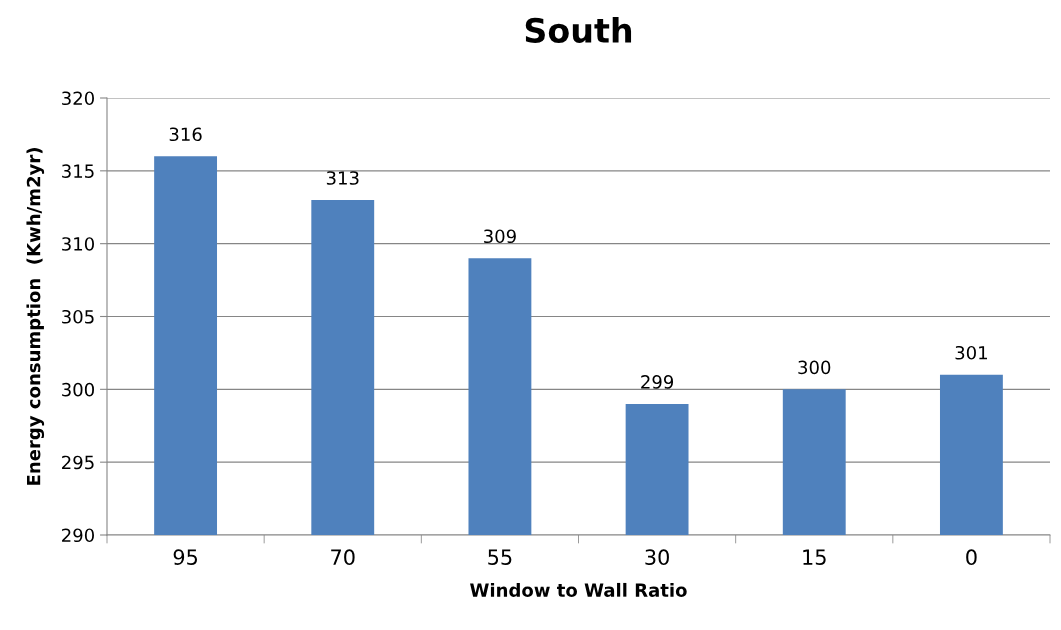 The image size is (1061, 630). What do you see at coordinates (814, 557) in the screenshot?
I see `x-tick-label: 15` at bounding box center [814, 557].